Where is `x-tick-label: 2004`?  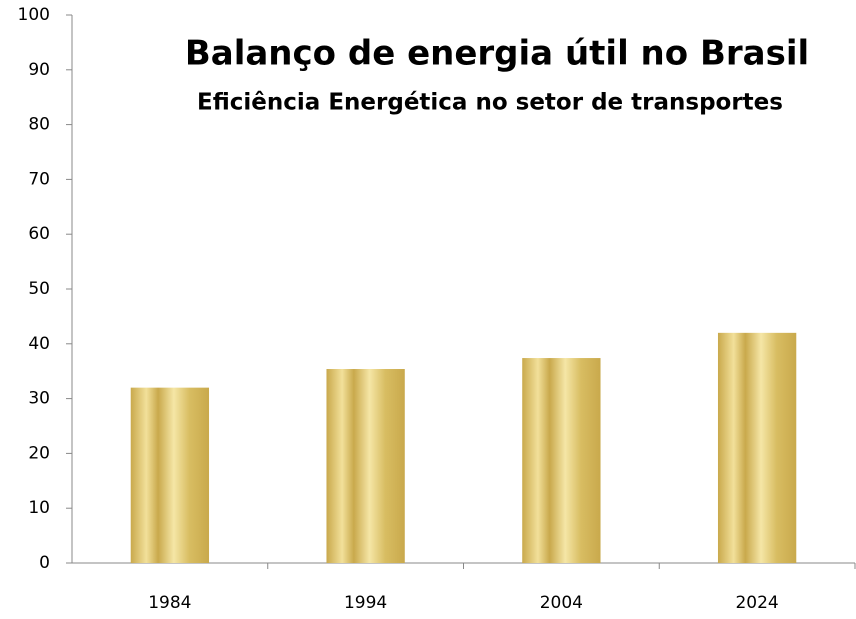
x-tick-label: 2004 is located at coordinates (561, 603).